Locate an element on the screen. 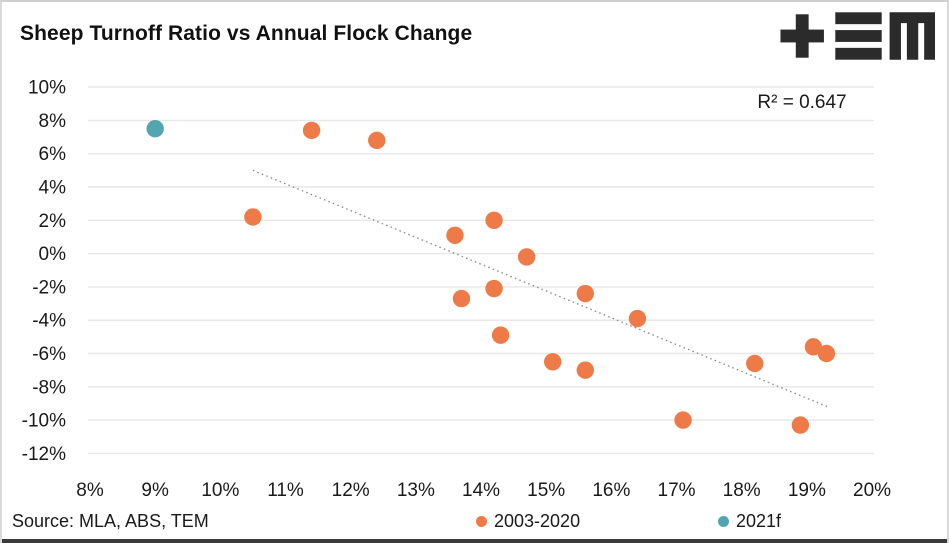  legend-item-2003-2020: 2003-2020 is located at coordinates (528, 521).